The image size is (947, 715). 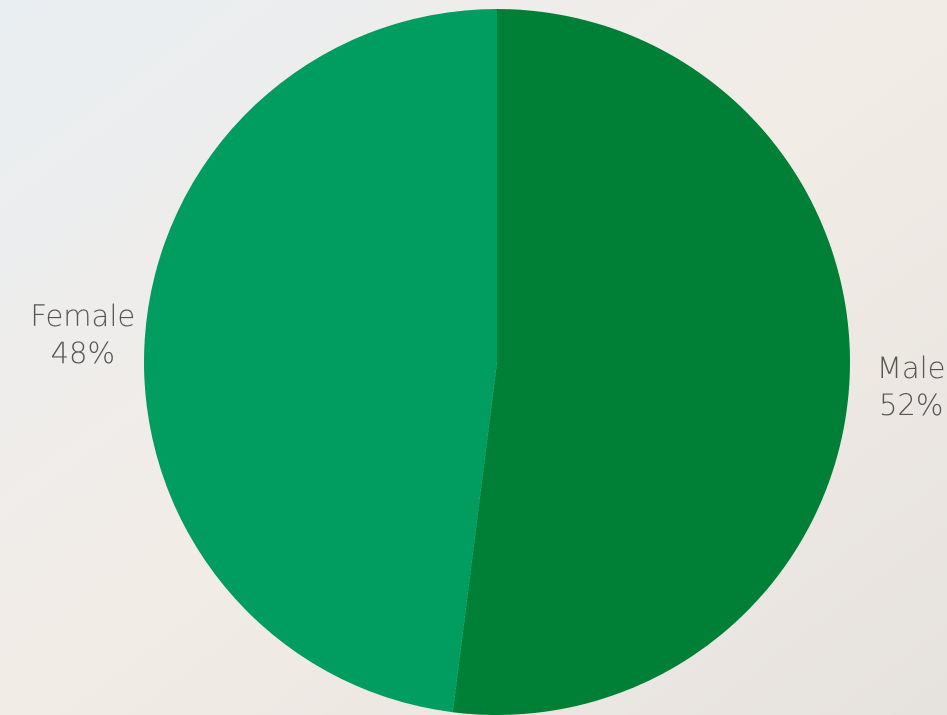 I want to click on slice-label: Female, so click(x=82, y=316).